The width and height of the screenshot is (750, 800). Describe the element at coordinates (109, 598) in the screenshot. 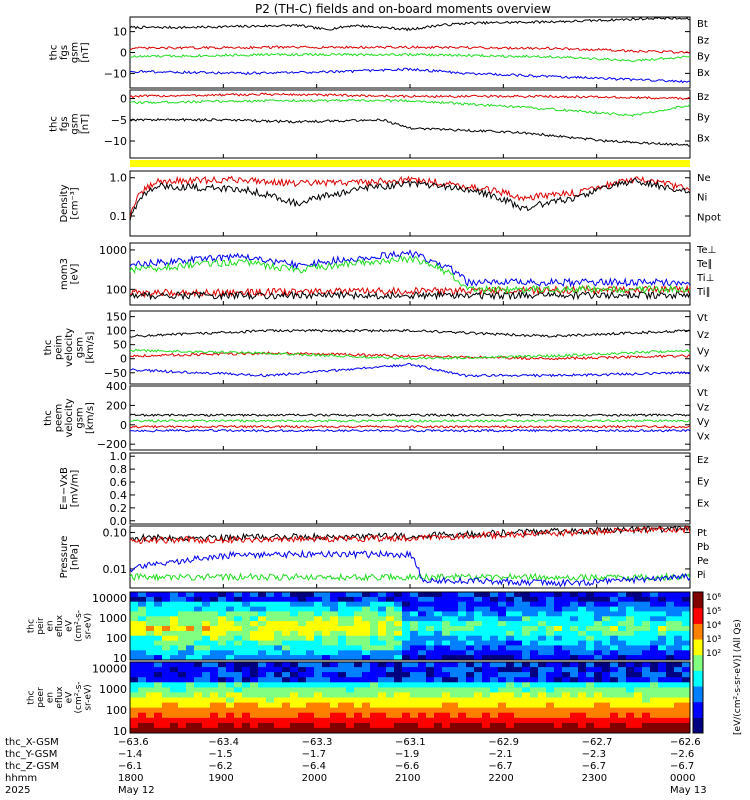

I see `y-tick-label: 10000` at that location.